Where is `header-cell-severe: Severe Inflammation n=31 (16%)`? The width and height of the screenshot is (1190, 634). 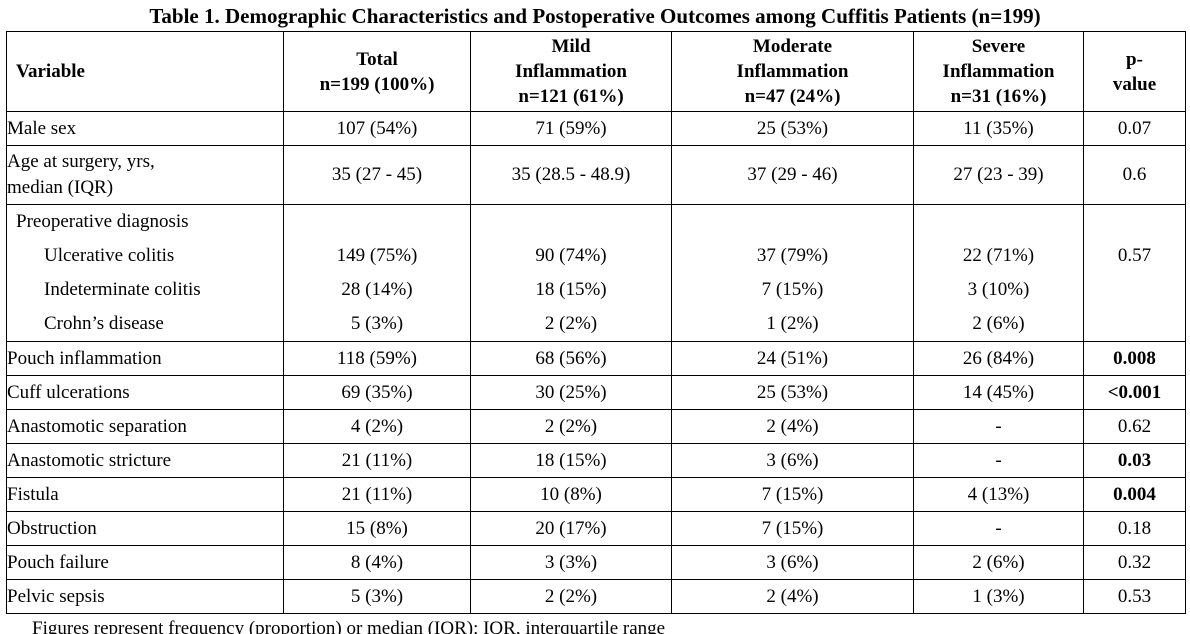
header-cell-severe: Severe Inflammation n=31 (16%) is located at coordinates (998, 71).